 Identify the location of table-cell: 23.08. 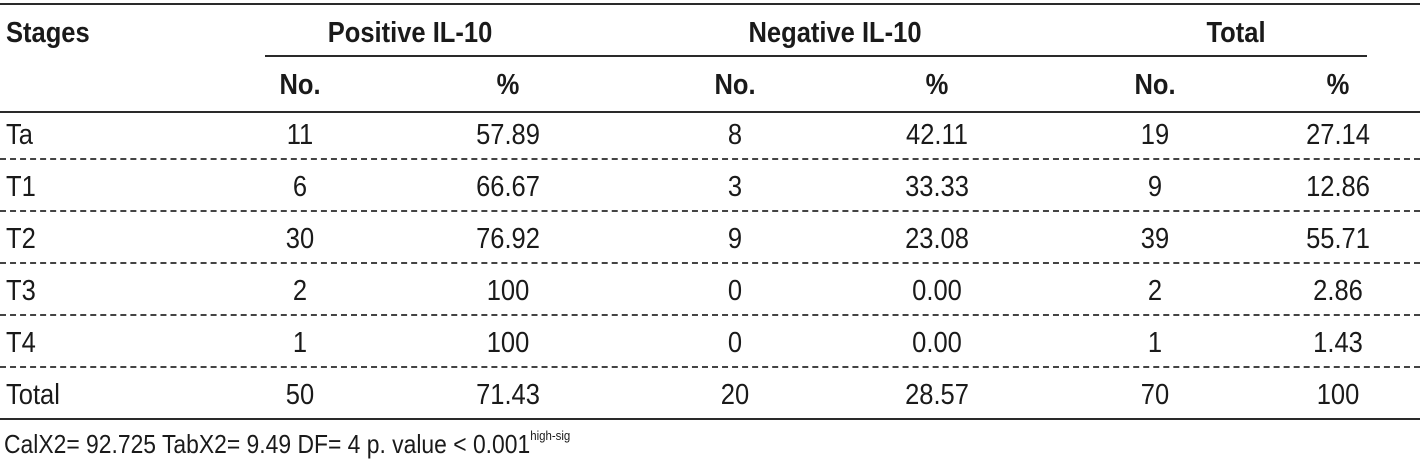
(937, 239).